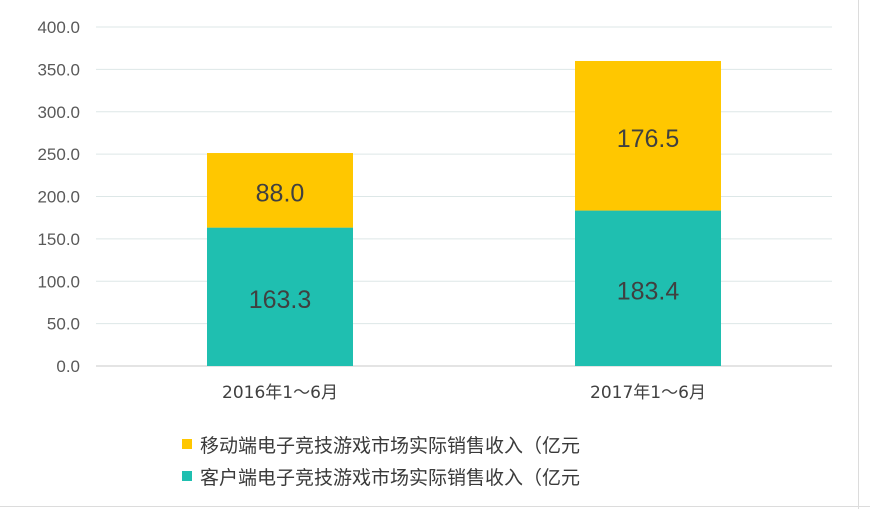 This screenshot has height=509, width=870. Describe the element at coordinates (58, 154) in the screenshot. I see `y-tick-label: 250.0` at that location.